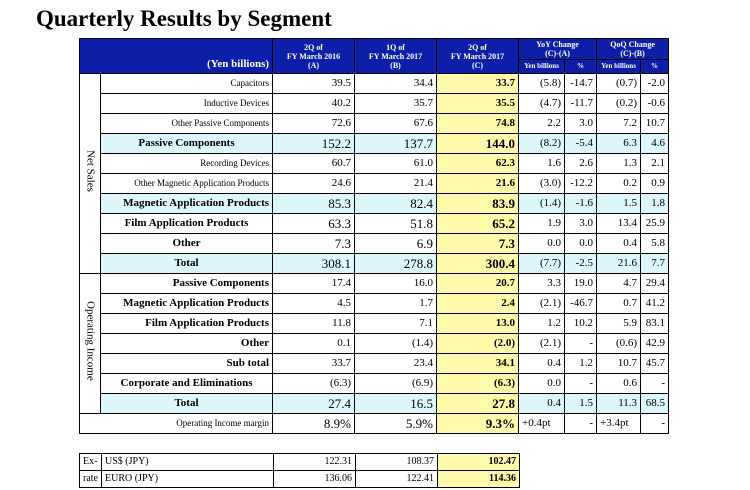  I want to click on value-qoqp: -0.6, so click(655, 103).